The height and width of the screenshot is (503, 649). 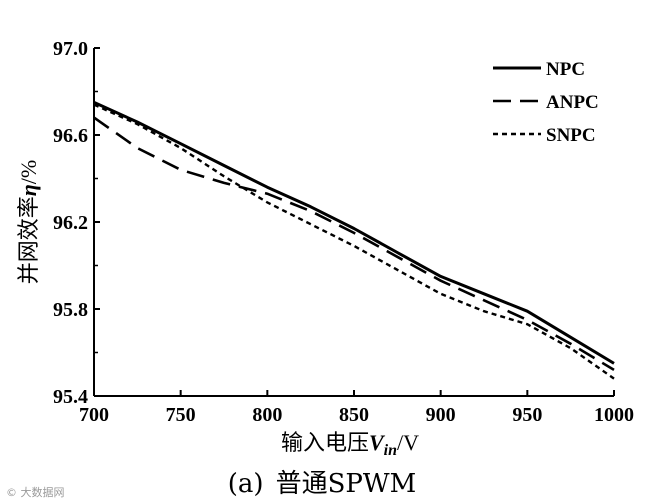 What do you see at coordinates (565, 69) in the screenshot?
I see `legend-label-npc: NPC` at bounding box center [565, 69].